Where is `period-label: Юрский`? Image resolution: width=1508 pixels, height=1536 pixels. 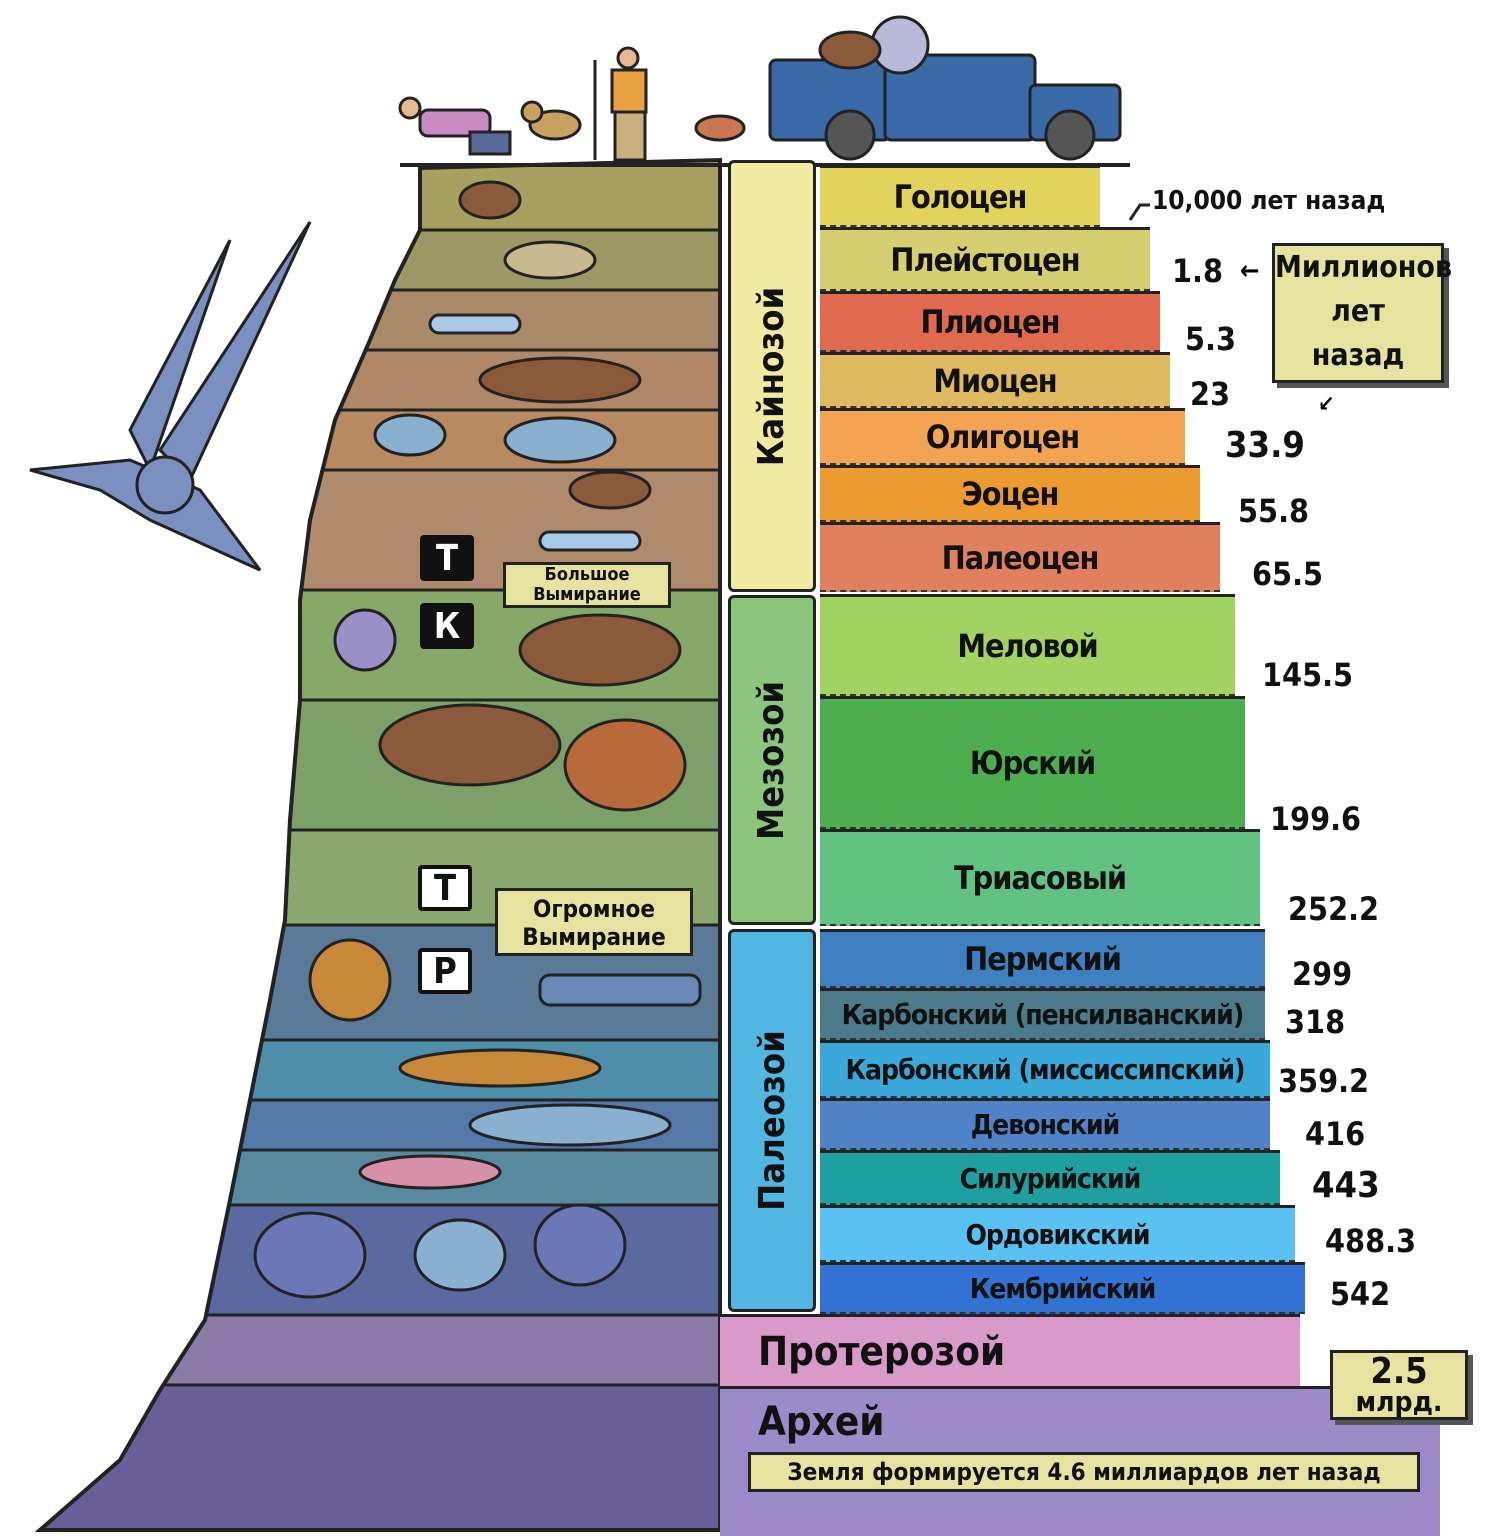 period-label: Юрский is located at coordinates (1032, 763).